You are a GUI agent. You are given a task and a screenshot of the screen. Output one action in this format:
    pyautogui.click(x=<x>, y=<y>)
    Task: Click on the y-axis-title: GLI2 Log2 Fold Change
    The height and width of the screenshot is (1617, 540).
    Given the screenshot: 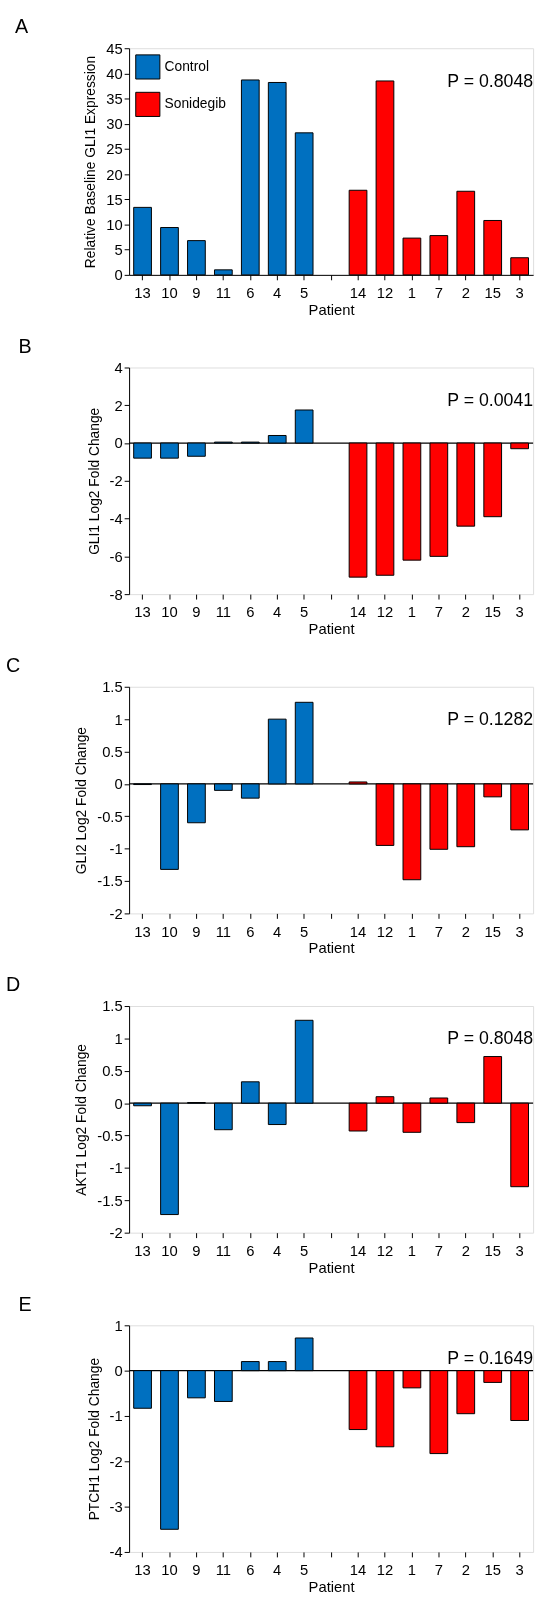 What is the action you would take?
    pyautogui.click(x=82, y=800)
    